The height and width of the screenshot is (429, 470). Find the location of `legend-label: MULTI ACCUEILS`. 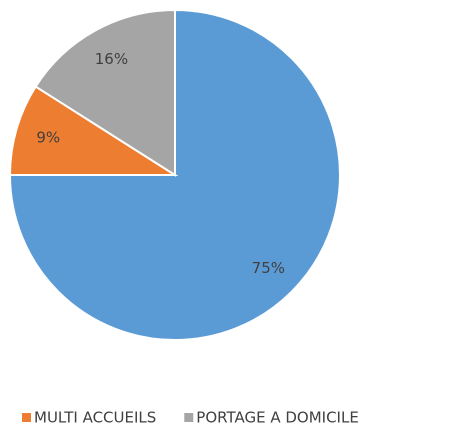

legend-label: MULTI ACCUEILS is located at coordinates (95, 418).